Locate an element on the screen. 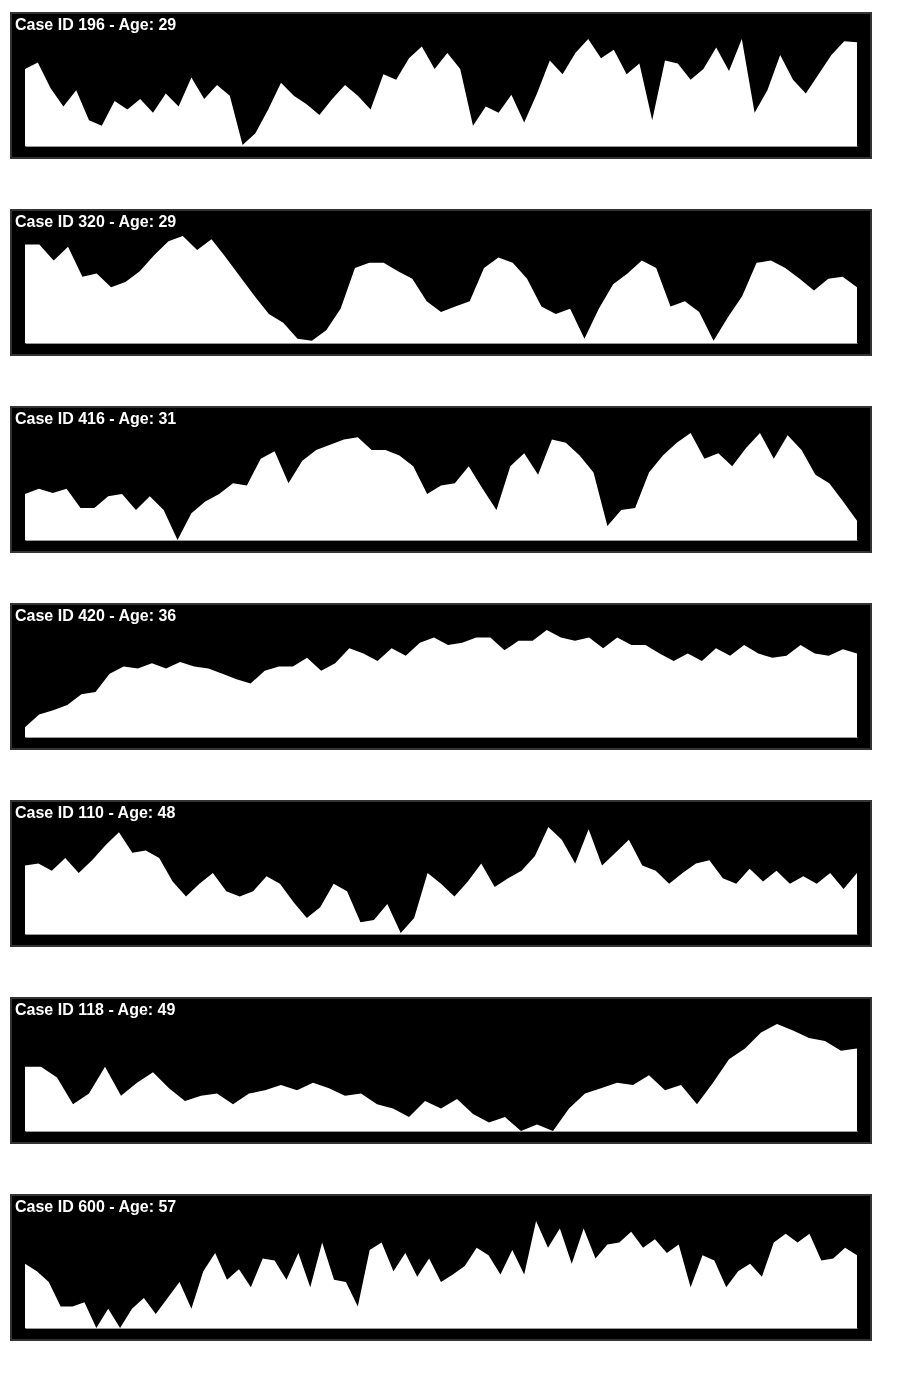  chart-title: Case ID 420 - Age: 36 is located at coordinates (96, 615).